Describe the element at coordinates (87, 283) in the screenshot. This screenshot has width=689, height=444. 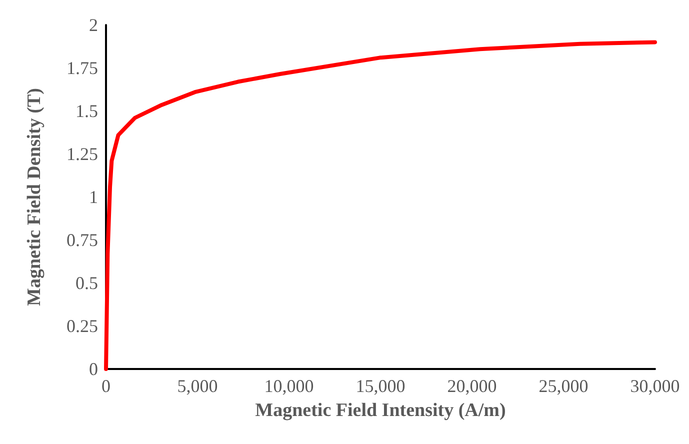
I see `y-tick-label: 0.5` at that location.